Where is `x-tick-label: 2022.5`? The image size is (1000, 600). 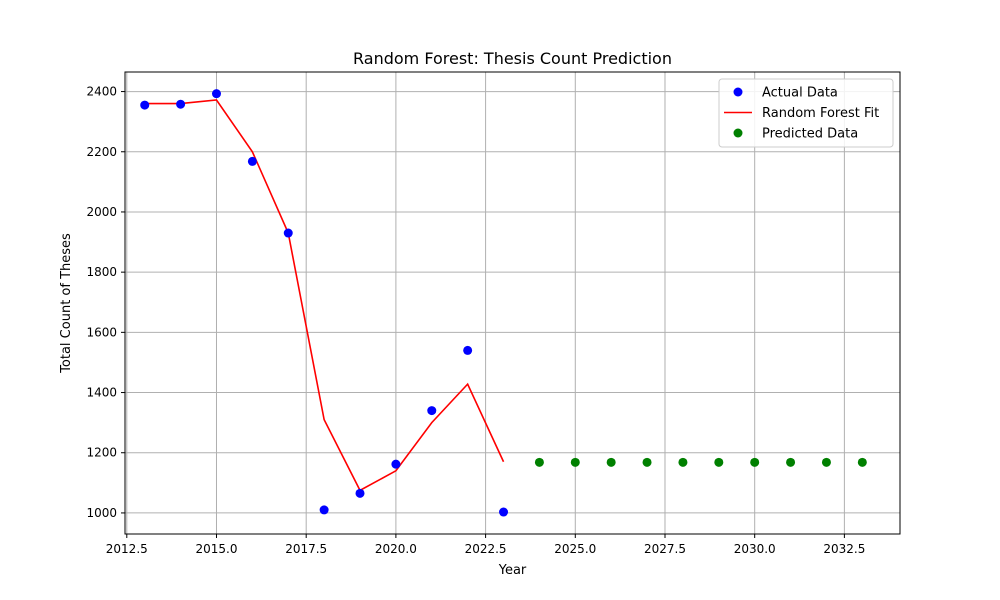
x-tick-label: 2022.5 is located at coordinates (486, 549).